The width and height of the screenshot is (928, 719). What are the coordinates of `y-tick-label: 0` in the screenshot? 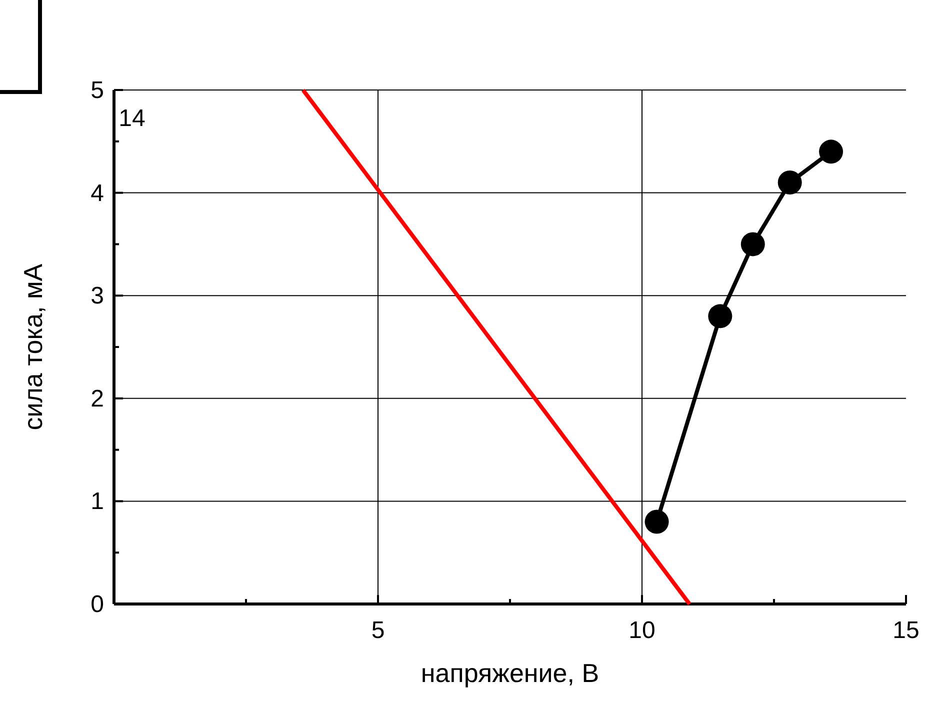 It's located at (97, 604).